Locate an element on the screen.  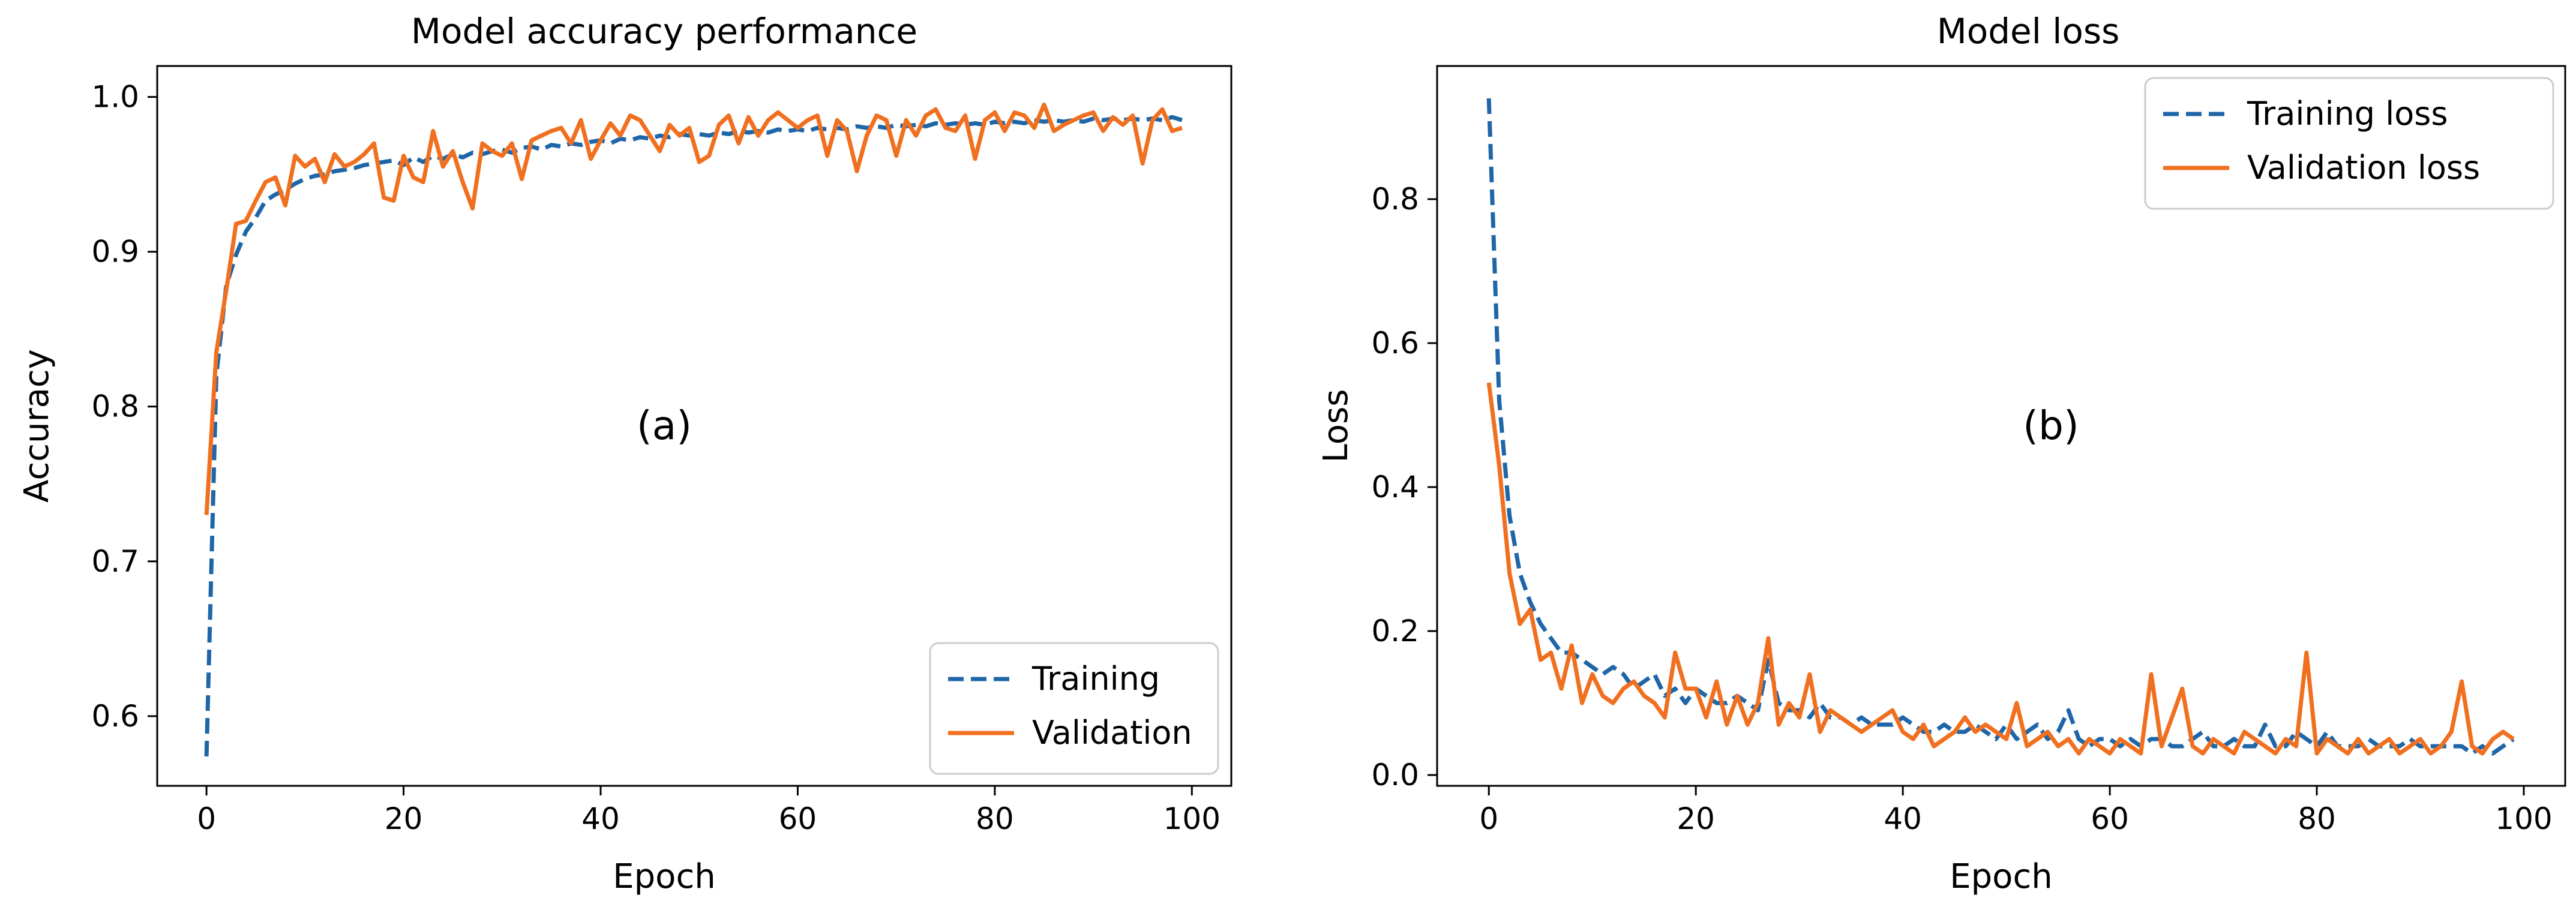
accuracy-x-tick-label: 80 is located at coordinates (995, 818).